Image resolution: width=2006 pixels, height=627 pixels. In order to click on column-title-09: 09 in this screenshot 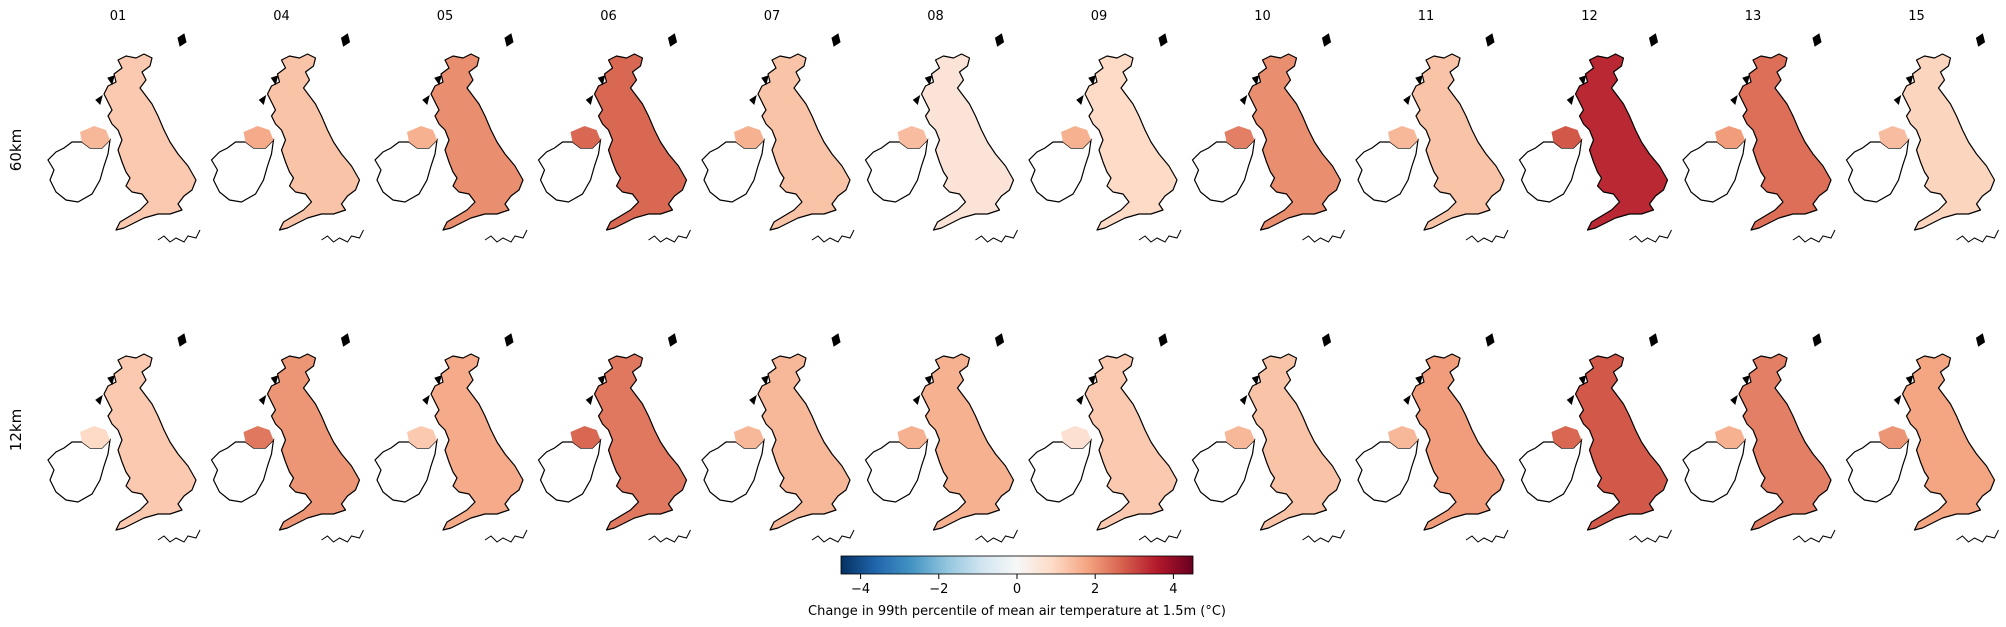, I will do `click(1099, 16)`.